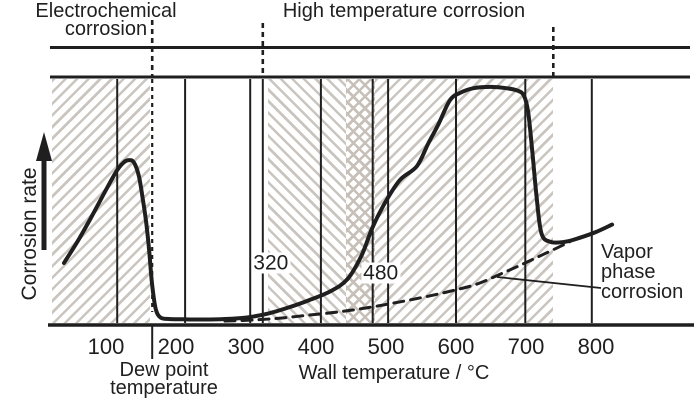 The height and width of the screenshot is (405, 700). What do you see at coordinates (456, 346) in the screenshot?
I see `x-tick-600: 600` at bounding box center [456, 346].